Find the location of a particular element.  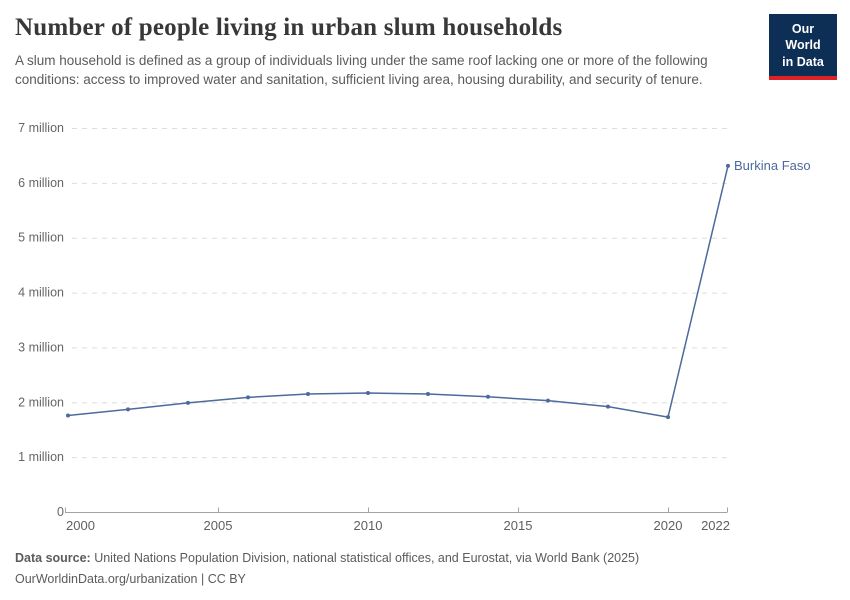

y-axis-label: 3 million is located at coordinates (41, 347).